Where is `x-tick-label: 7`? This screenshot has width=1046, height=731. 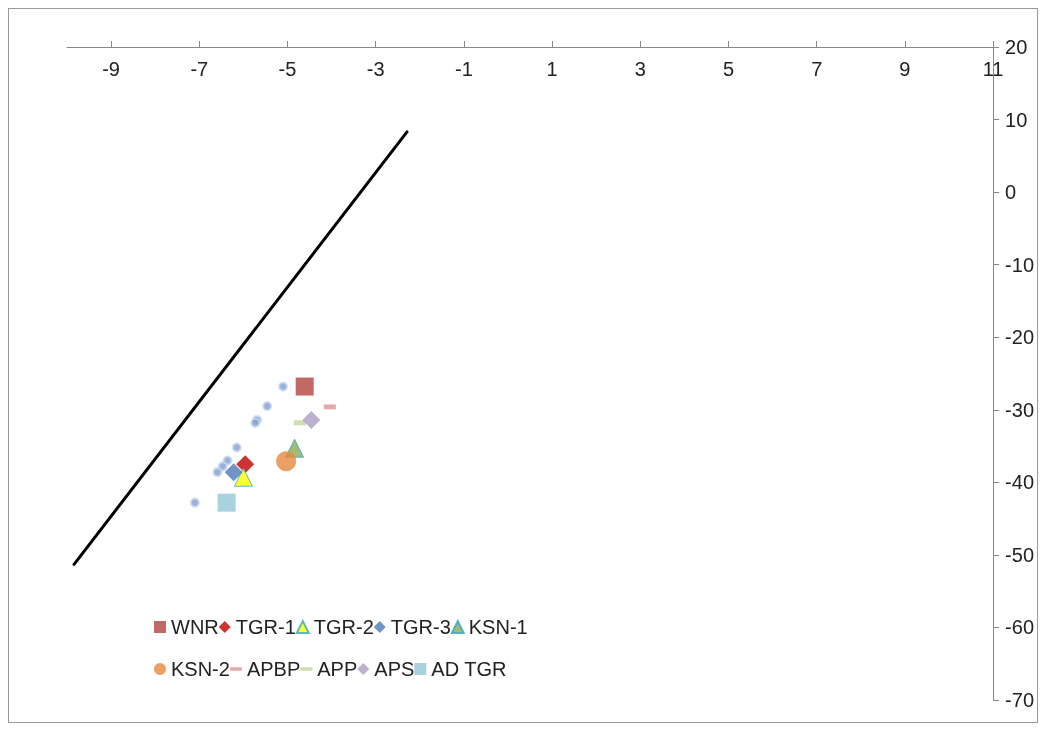
x-tick-label: 7 is located at coordinates (817, 69).